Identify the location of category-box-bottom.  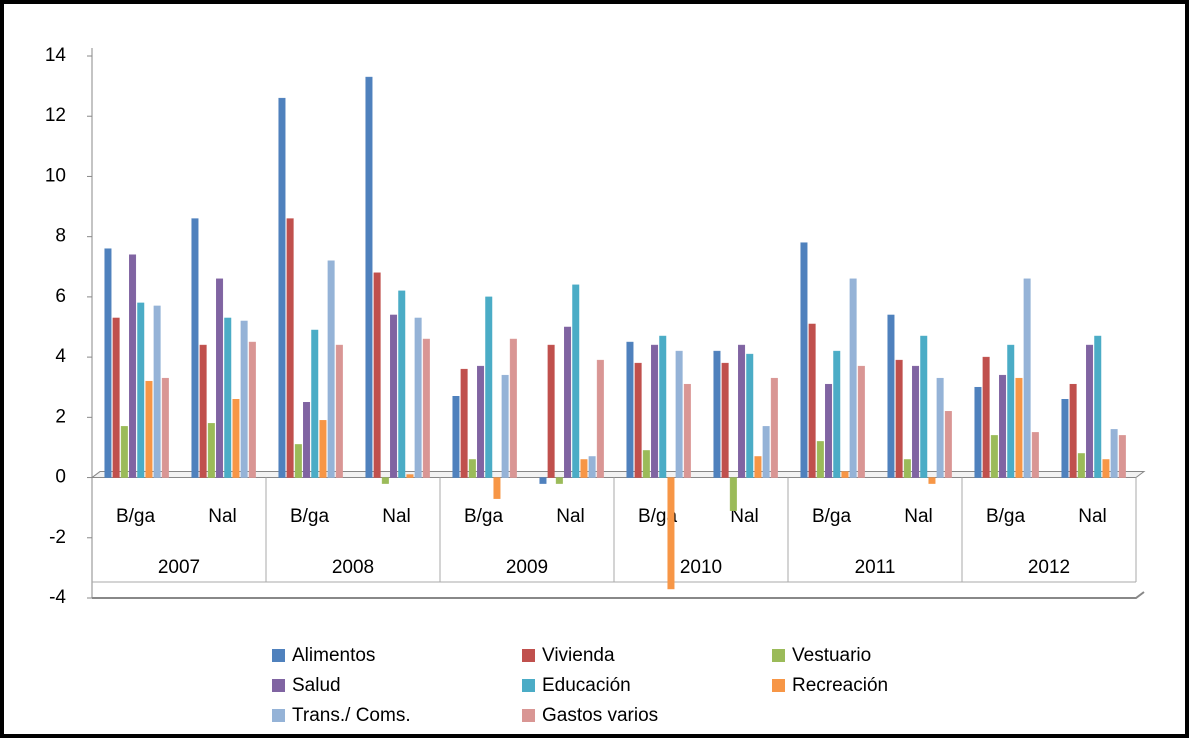
(618, 595).